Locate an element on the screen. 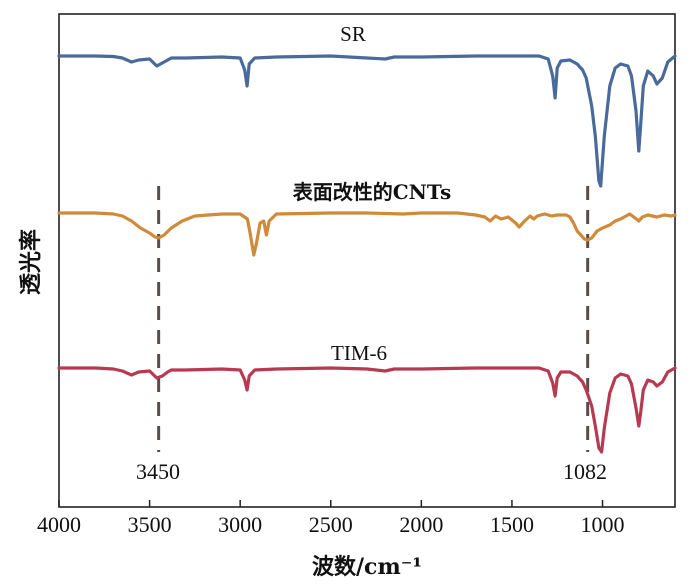 The image size is (700, 586). x-tick-label-2500: 2500 is located at coordinates (331, 524).